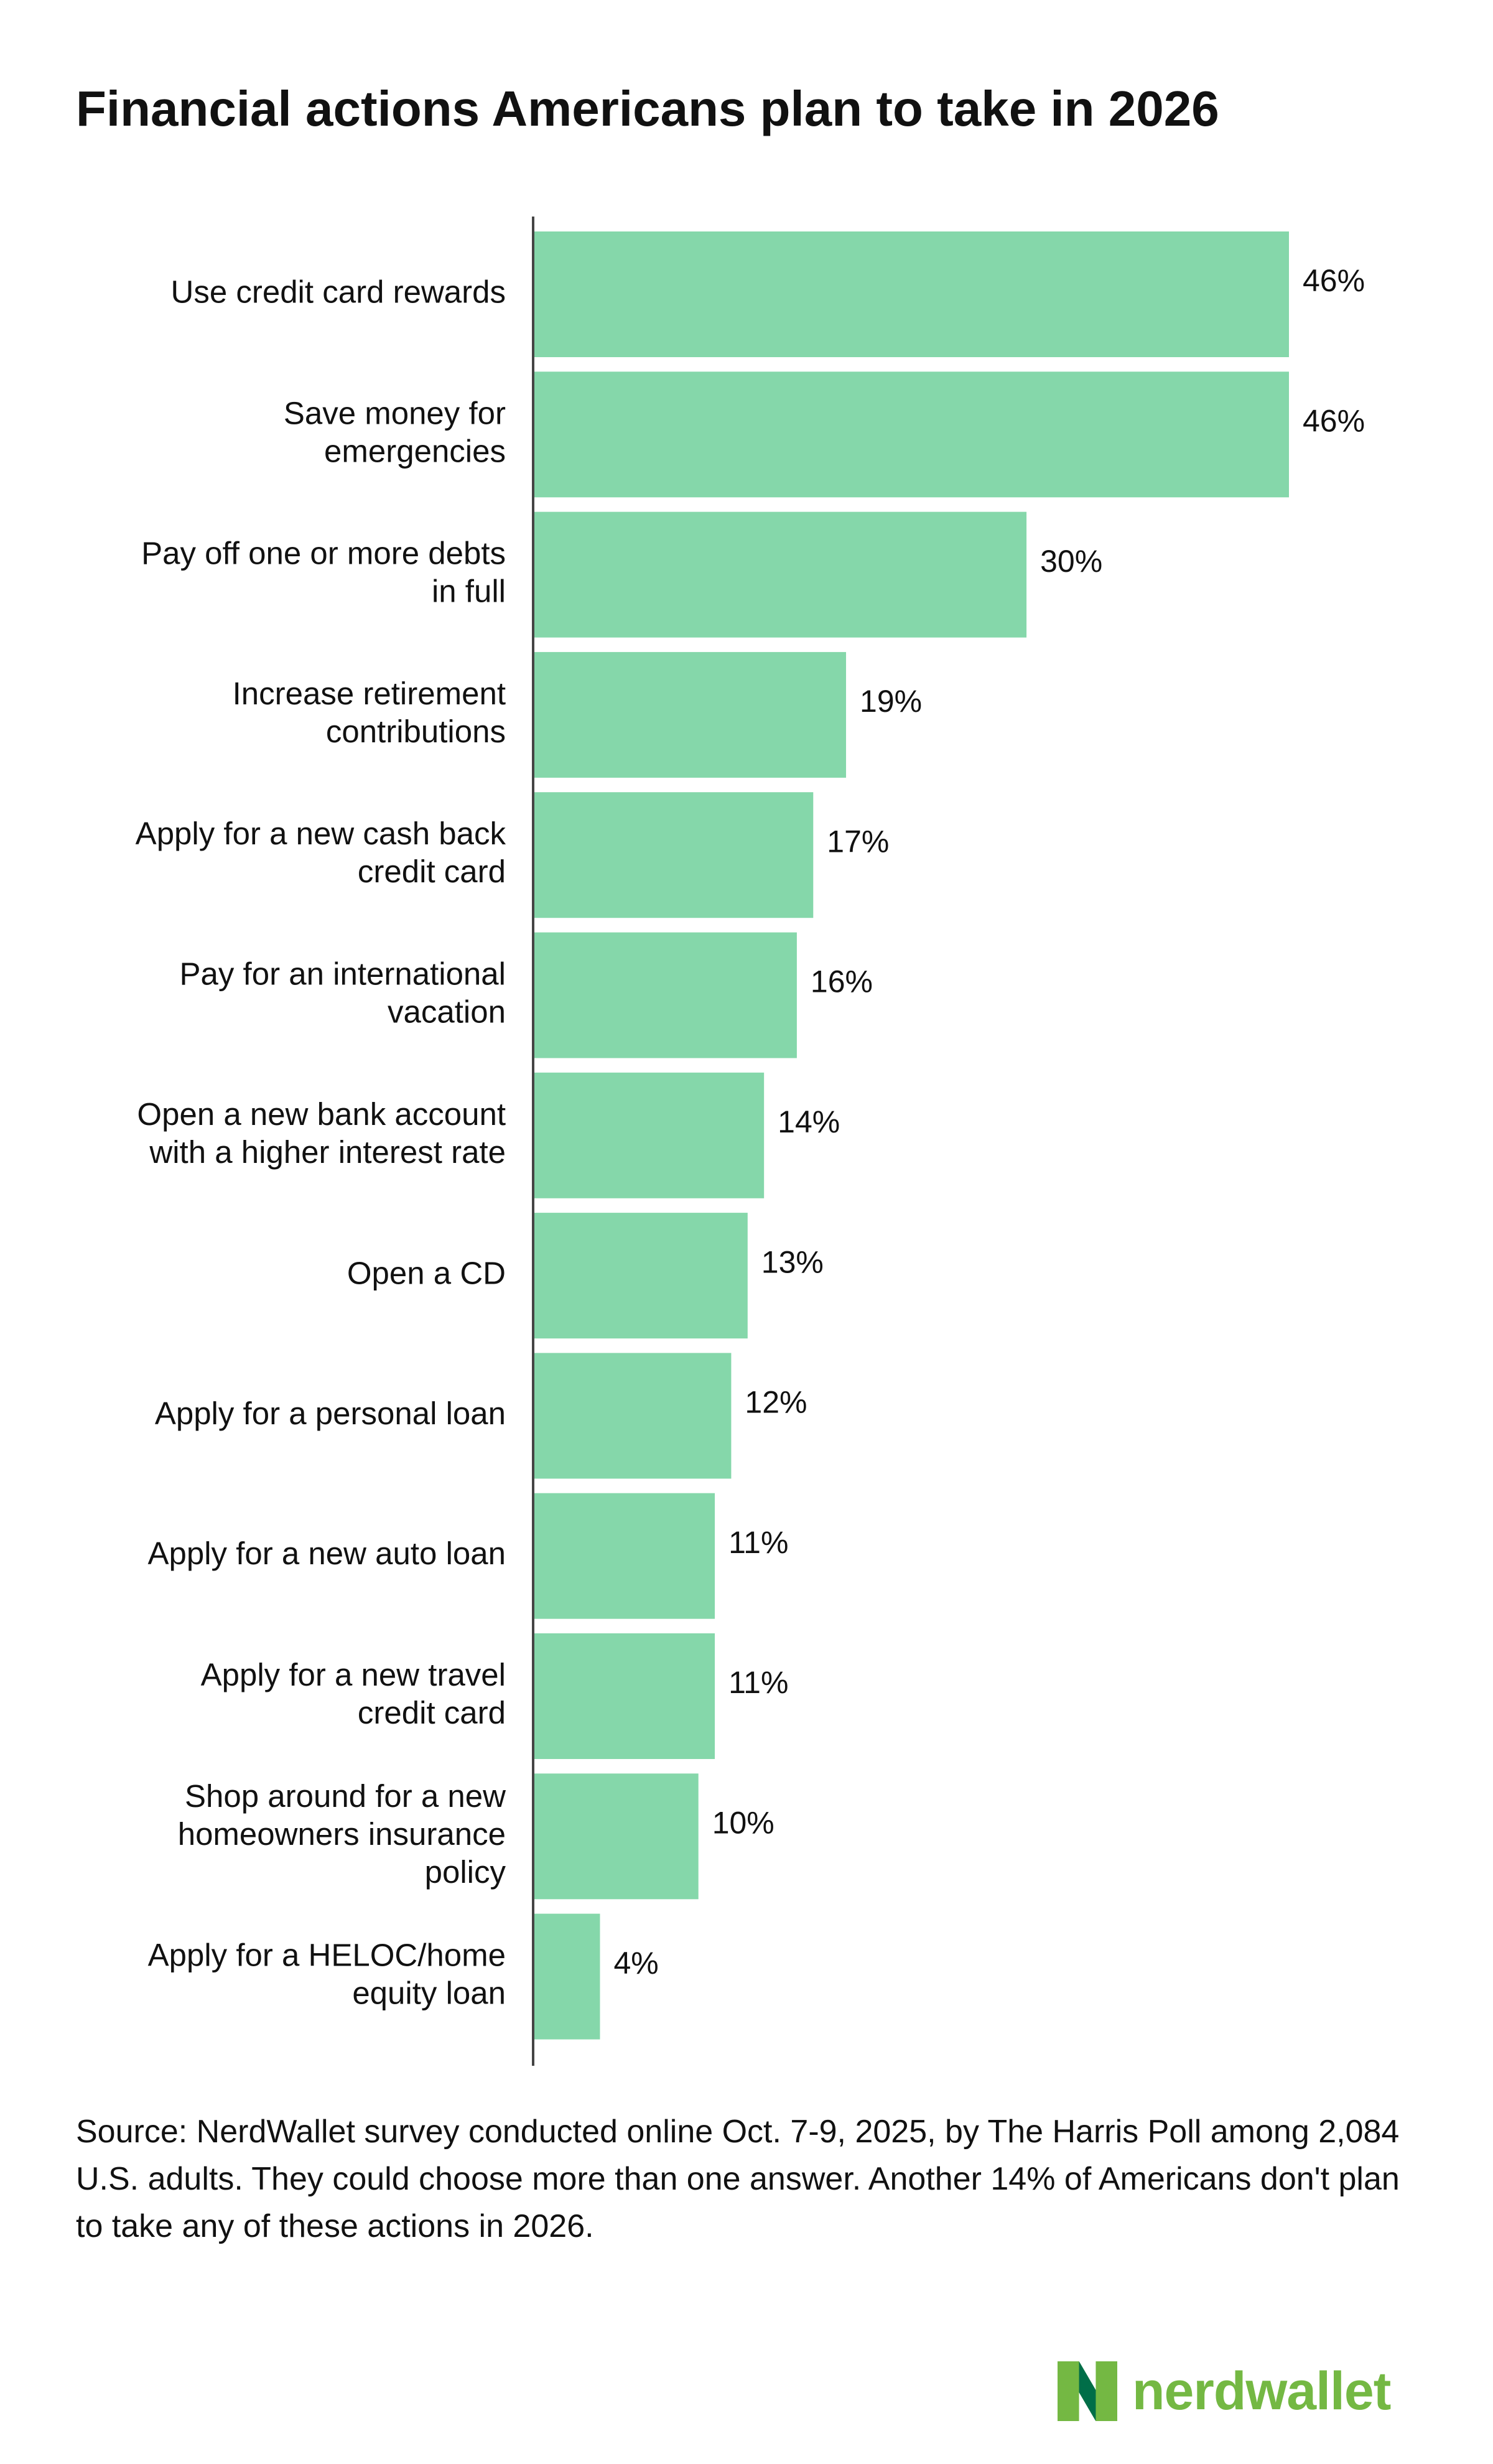 The height and width of the screenshot is (2464, 1493). I want to click on category-label-8: Open a CD, so click(426, 1273).